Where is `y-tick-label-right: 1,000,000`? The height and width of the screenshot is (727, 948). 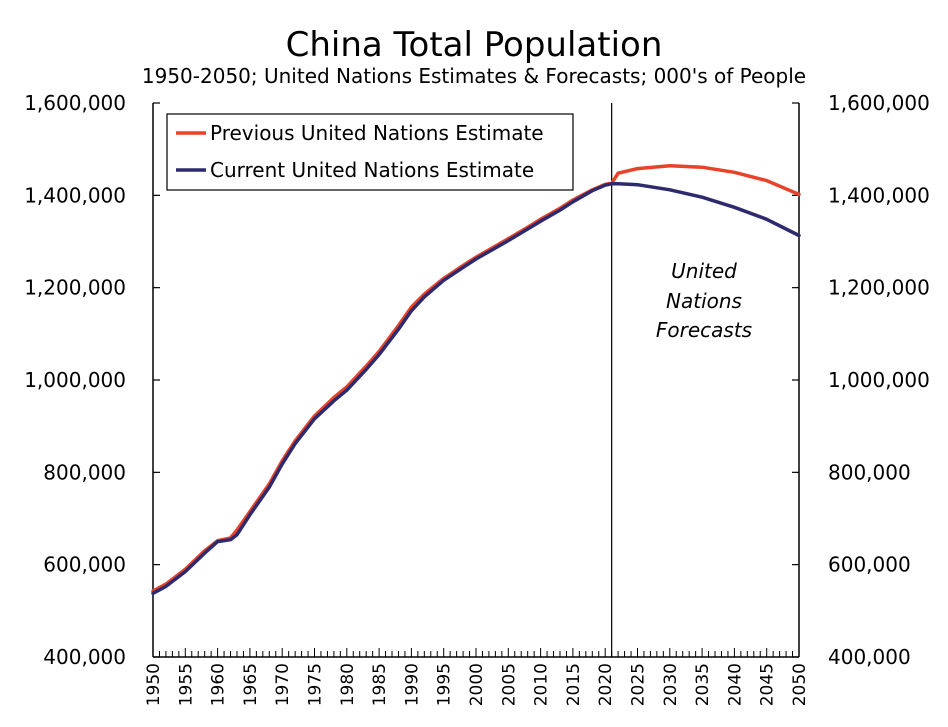 y-tick-label-right: 1,000,000 is located at coordinates (879, 380).